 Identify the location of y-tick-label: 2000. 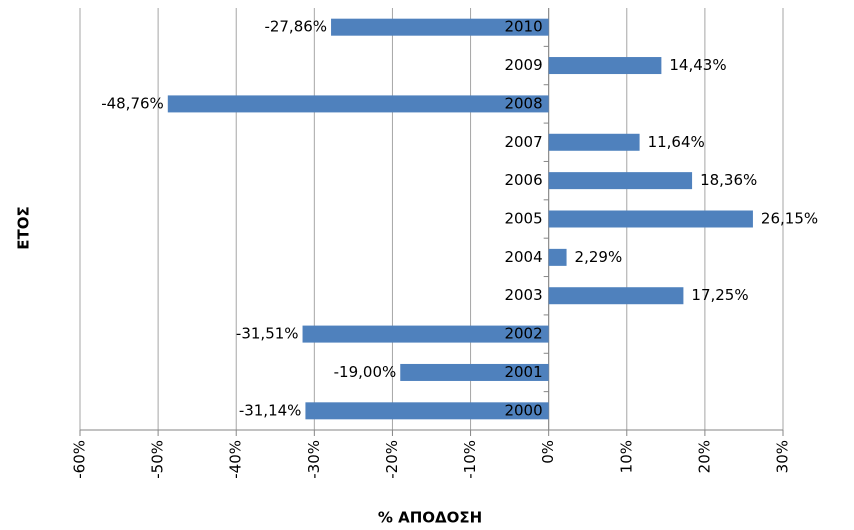
(523, 410).